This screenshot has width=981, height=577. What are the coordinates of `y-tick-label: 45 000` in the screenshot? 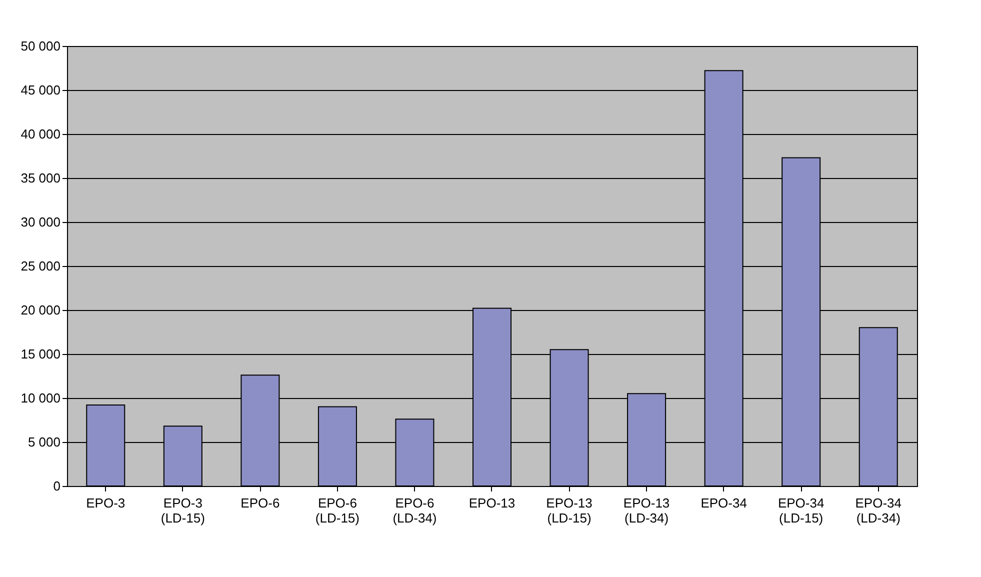 It's located at (40, 90).